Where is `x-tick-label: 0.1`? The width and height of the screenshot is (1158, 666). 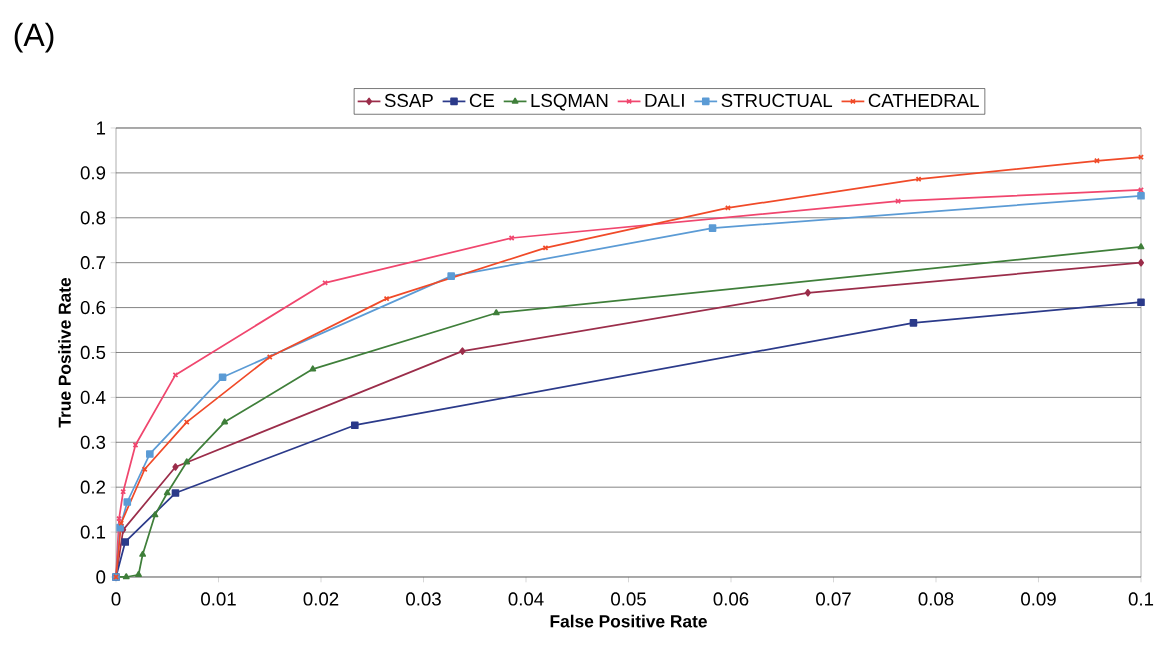
x-tick-label: 0.1 is located at coordinates (1141, 599).